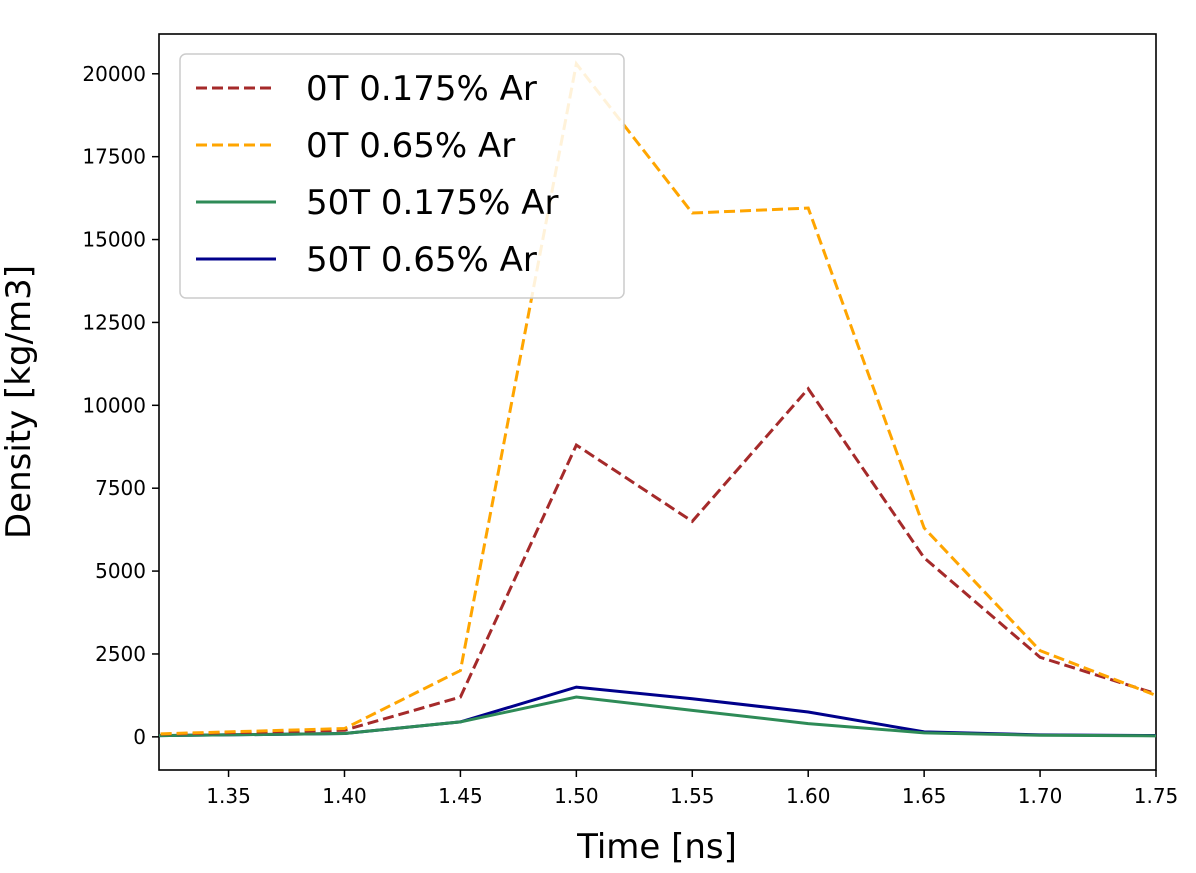 The height and width of the screenshot is (873, 1196). I want to click on x-tick-label: 1.55, so click(692, 796).